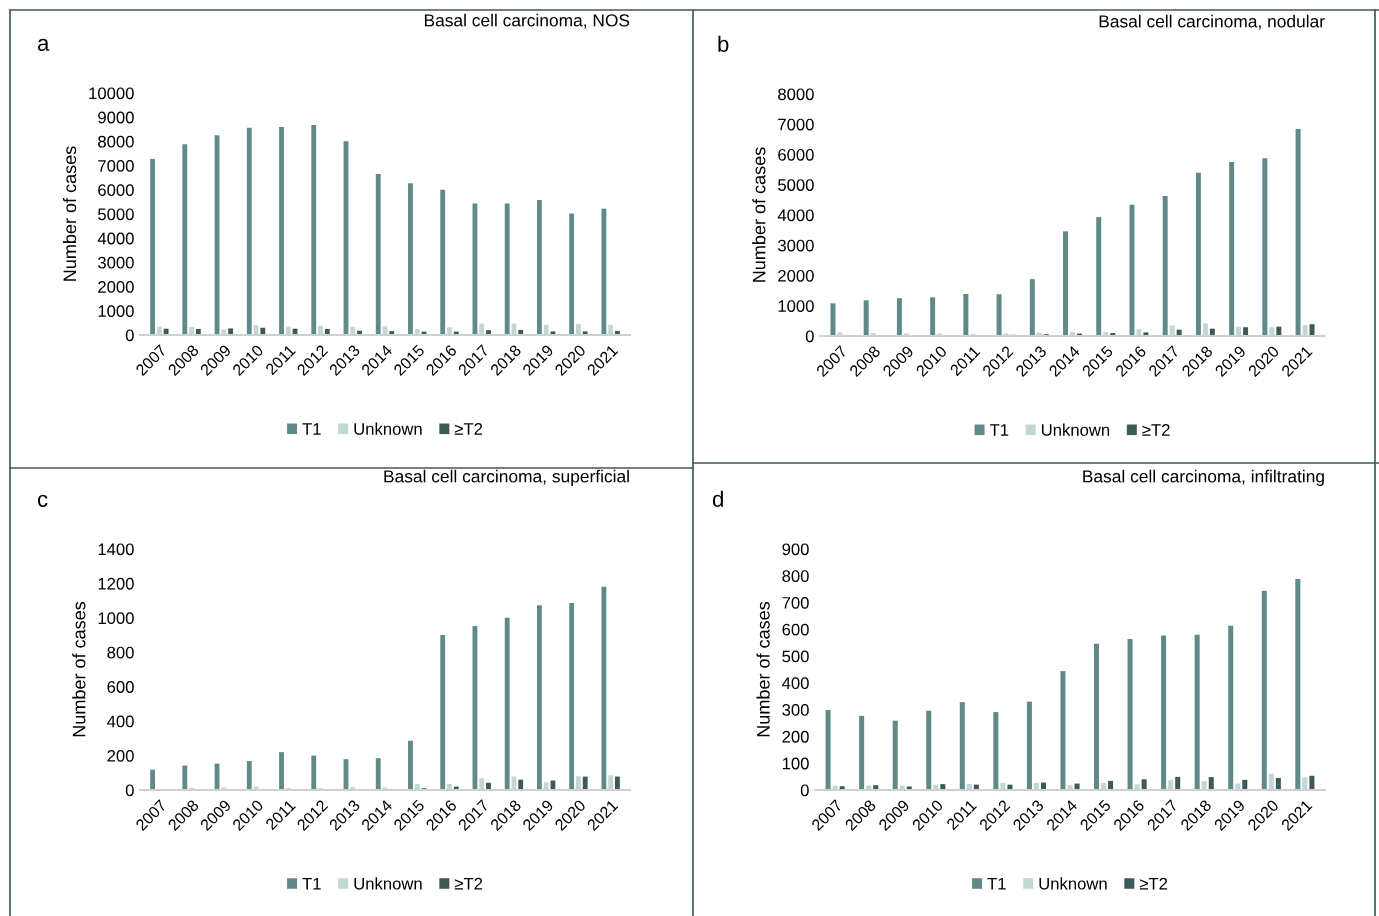 The height and width of the screenshot is (916, 1379). What do you see at coordinates (527, 21) in the screenshot?
I see `chart-title: Basal cell carcinoma, NOS` at bounding box center [527, 21].